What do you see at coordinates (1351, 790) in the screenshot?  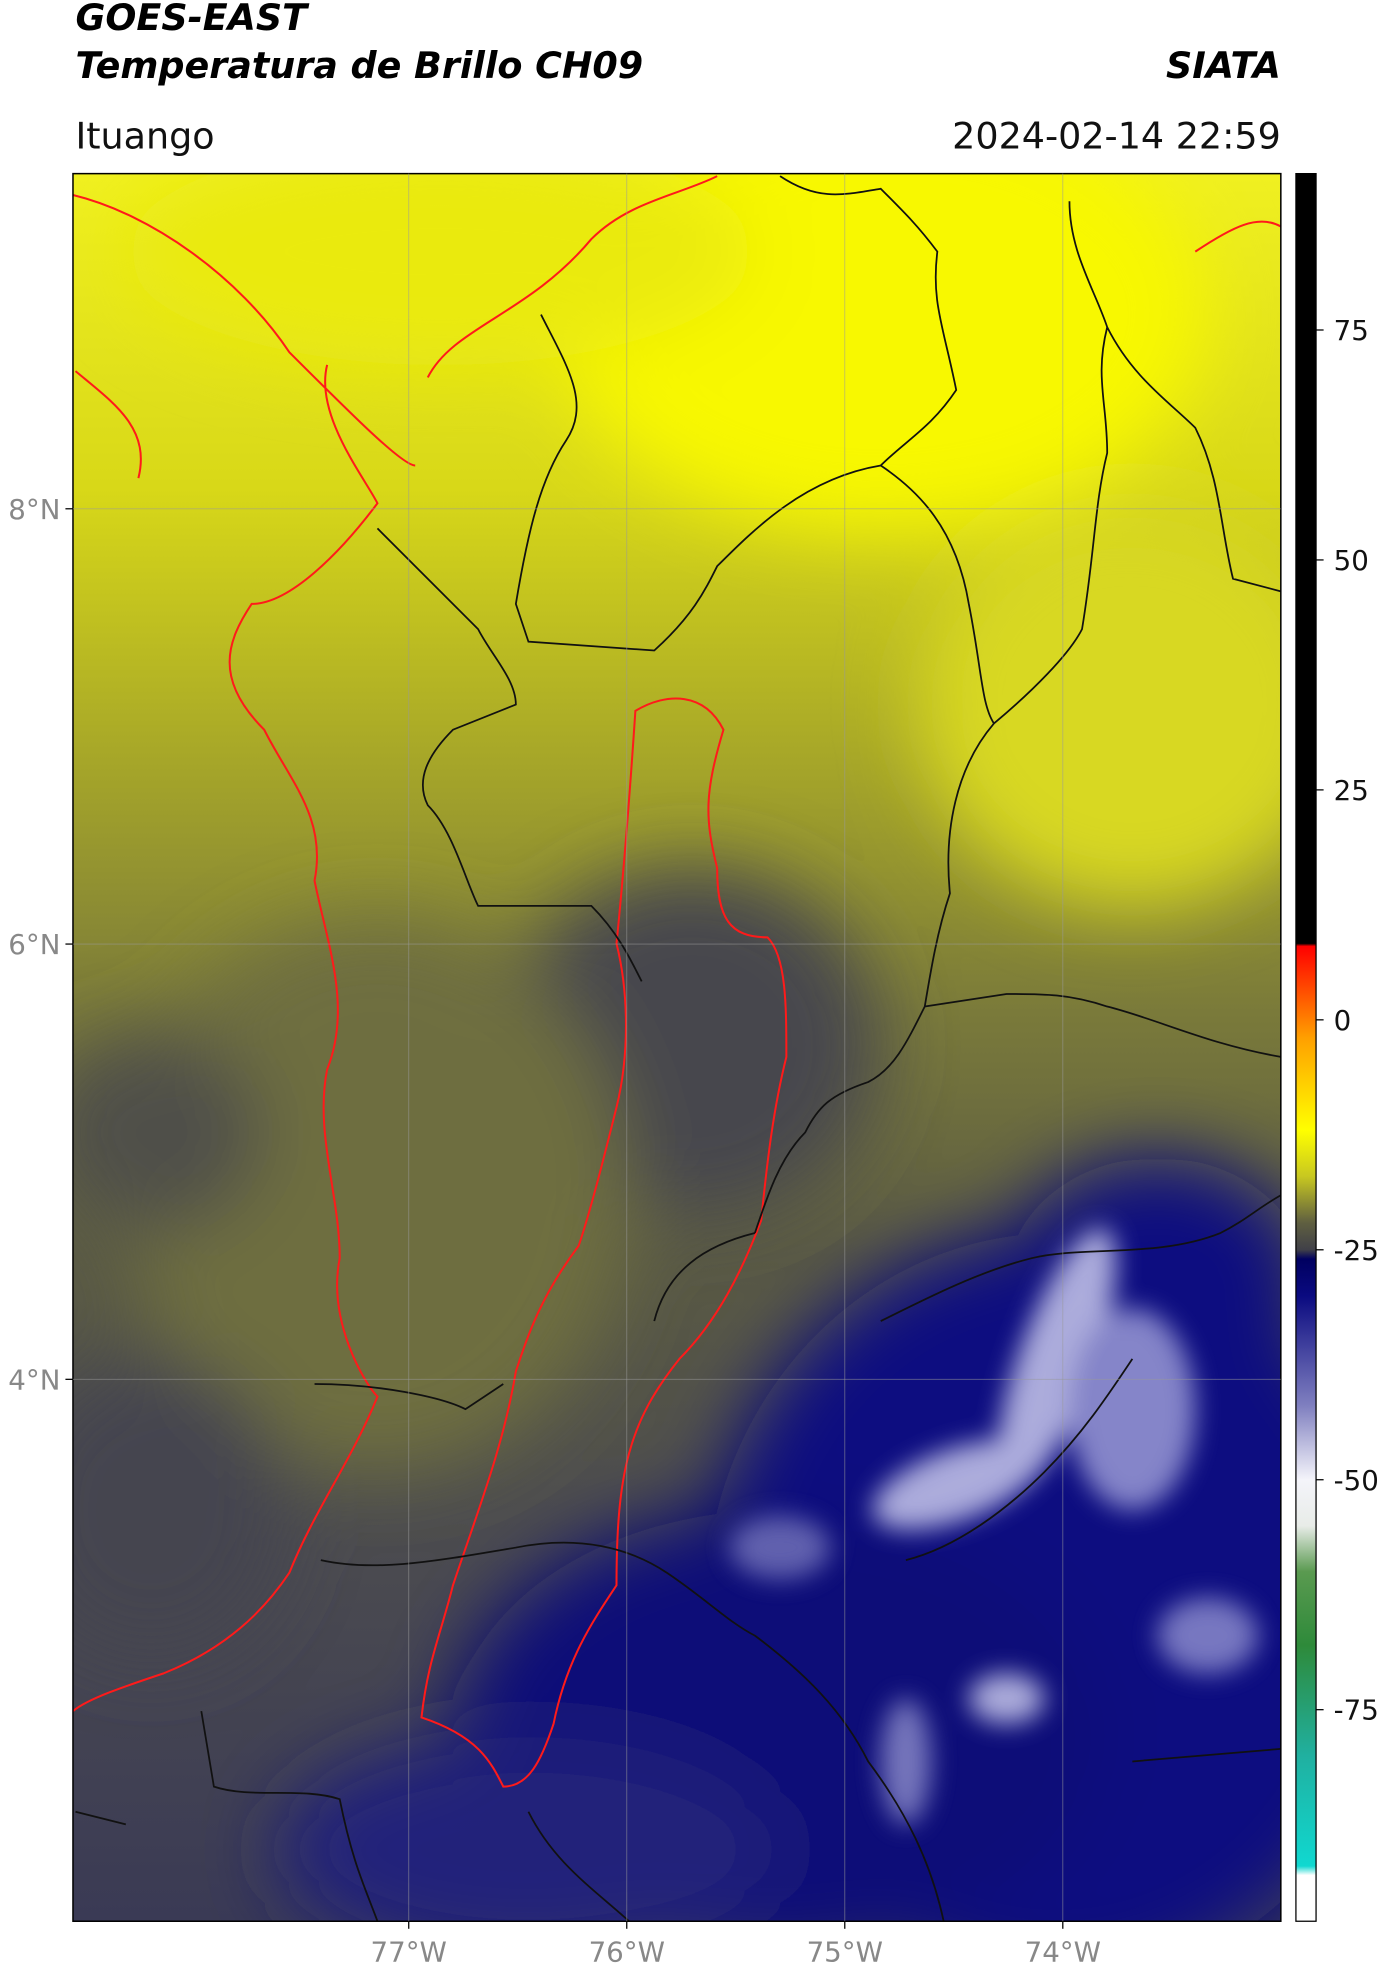 I see `colorbar-tick-label: 25` at bounding box center [1351, 790].